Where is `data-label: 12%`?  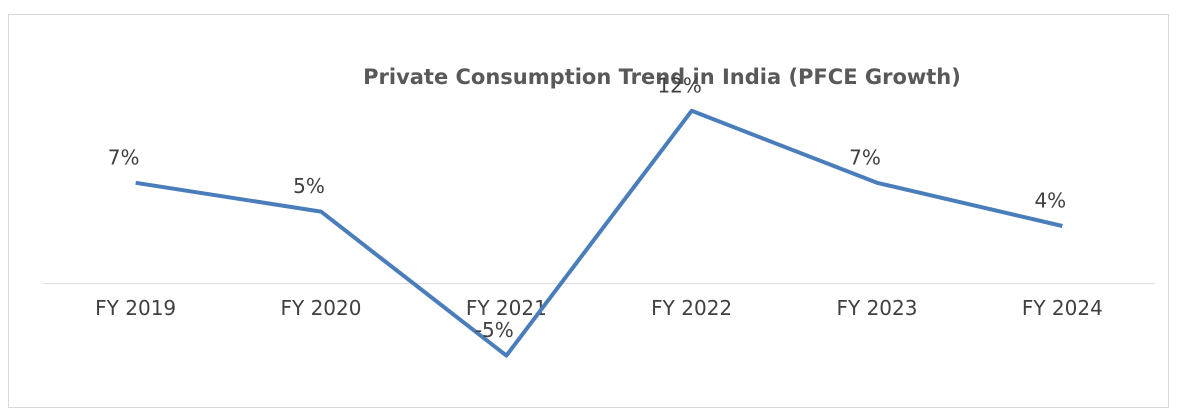
data-label: 12% is located at coordinates (679, 85).